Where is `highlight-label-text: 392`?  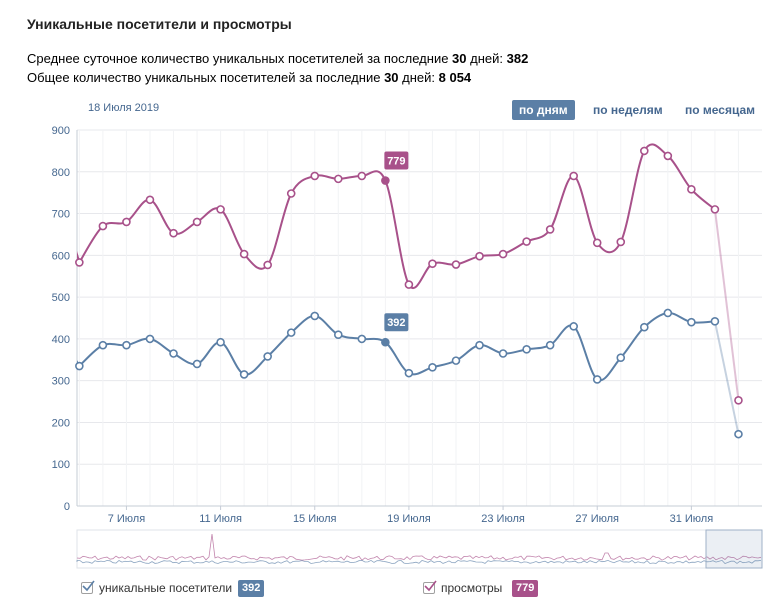 highlight-label-text: 392 is located at coordinates (396, 323).